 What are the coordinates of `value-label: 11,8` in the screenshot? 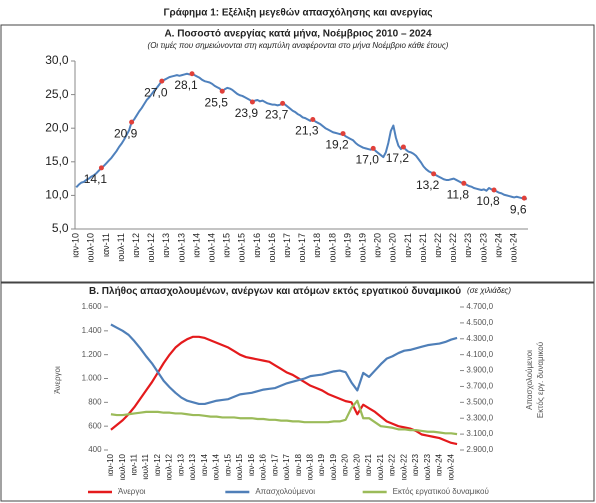 It's located at (458, 194).